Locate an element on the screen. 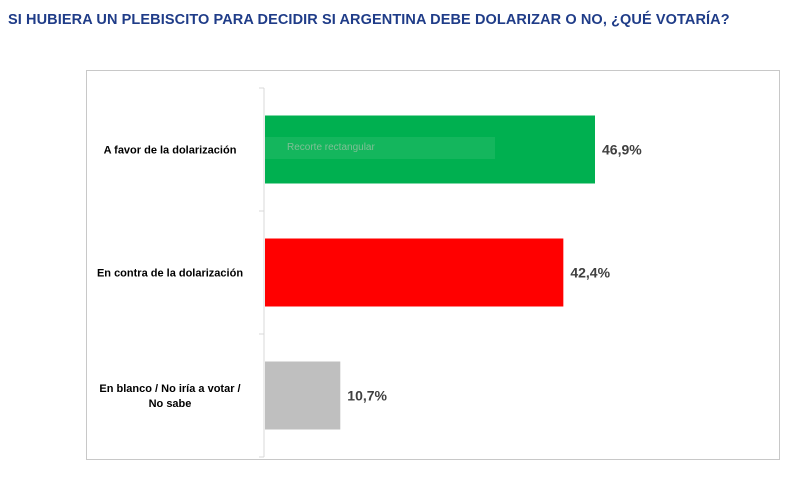 The image size is (800, 492). category-label-3: En blanco / No iría a votar / No sabe is located at coordinates (169, 396).